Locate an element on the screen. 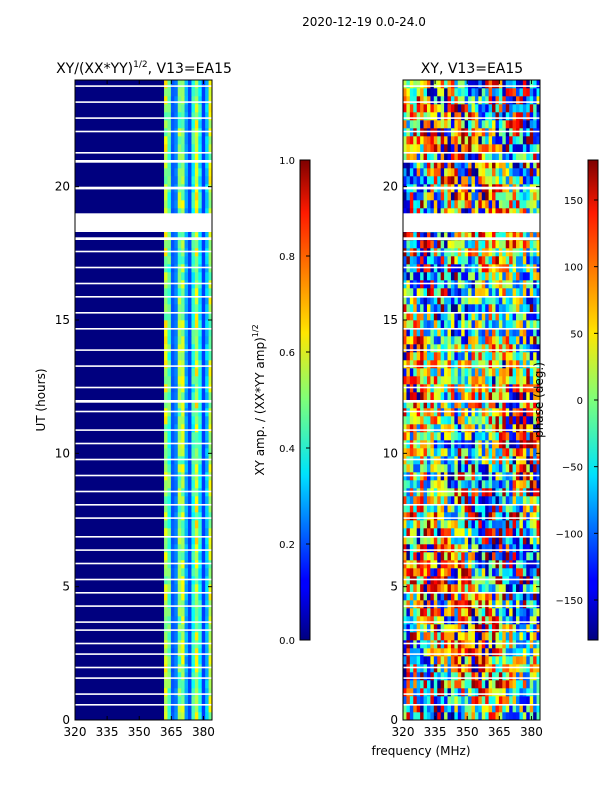 Image resolution: width=600 pixels, height=800 pixels. amplitude-colorbar-gradient is located at coordinates (305, 400).